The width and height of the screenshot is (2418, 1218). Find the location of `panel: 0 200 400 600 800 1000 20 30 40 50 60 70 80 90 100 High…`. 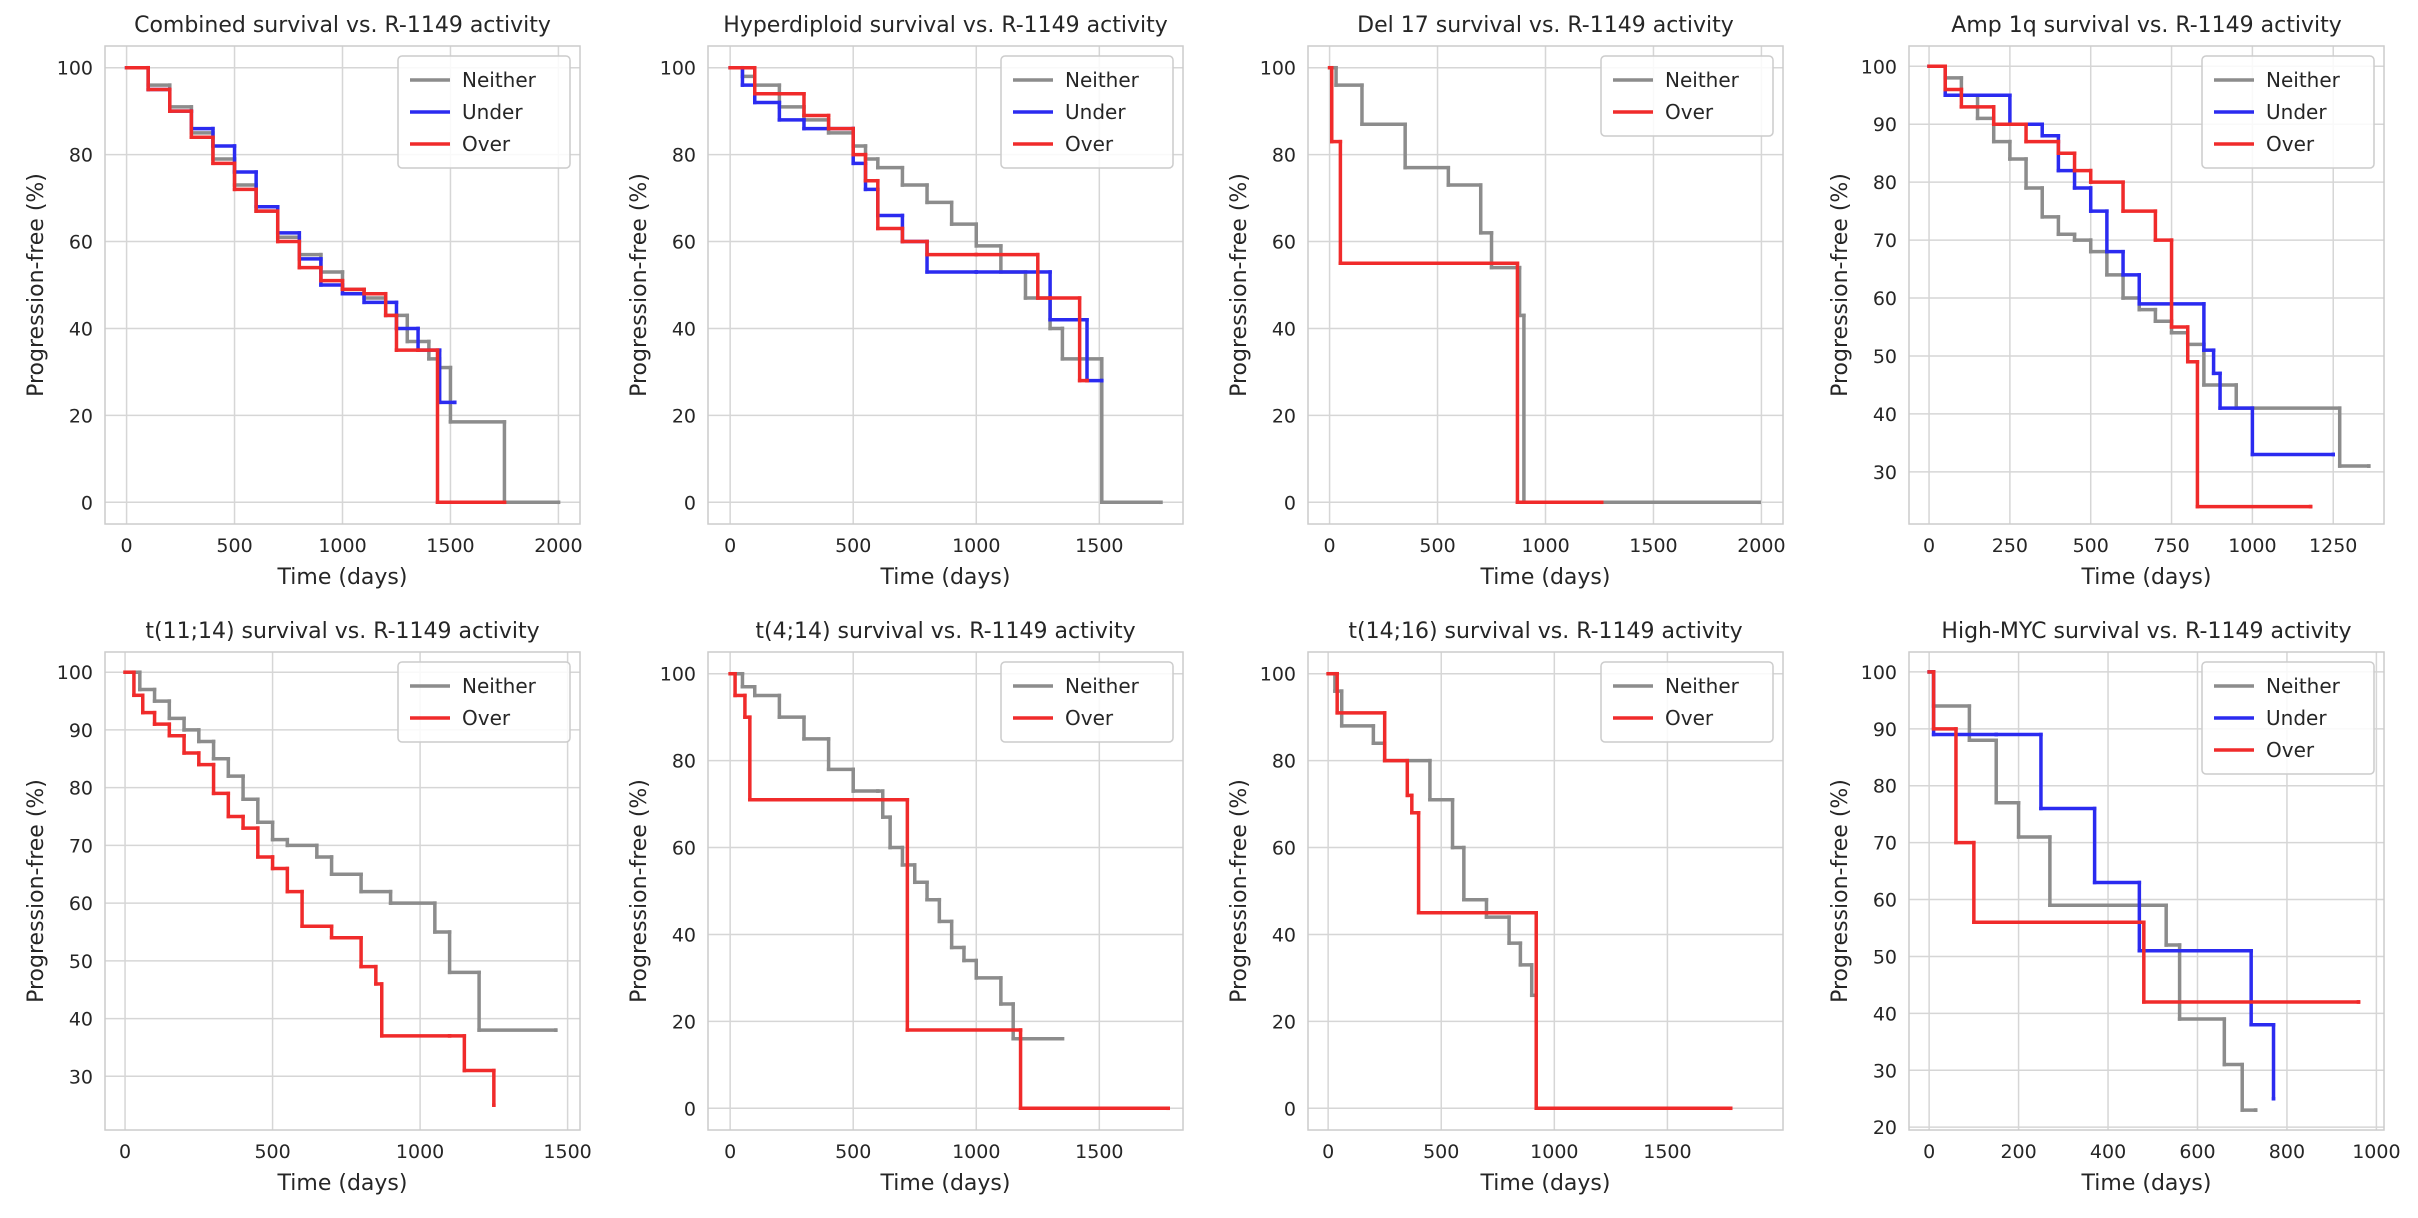

panel: 0 200 400 600 800 1000 20 30 40 50 60 70 80 90 100 High… is located at coordinates (2114, 907).